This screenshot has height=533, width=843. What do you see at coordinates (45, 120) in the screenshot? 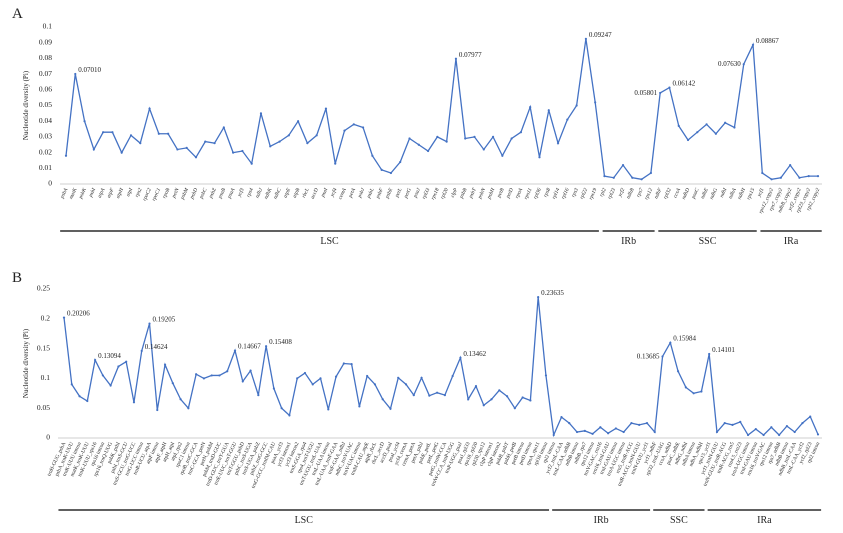
I see `y-tick-label: 0.04` at bounding box center [45, 120].